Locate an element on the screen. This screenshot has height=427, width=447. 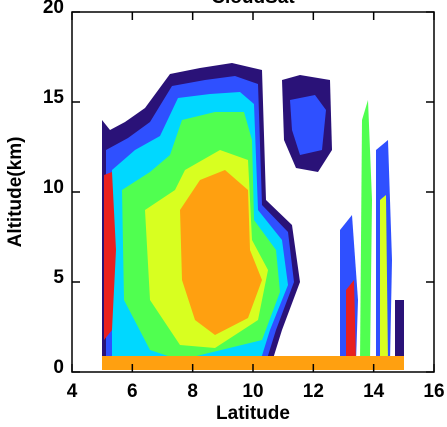
curtain-orange is located at coordinates (221, 252).